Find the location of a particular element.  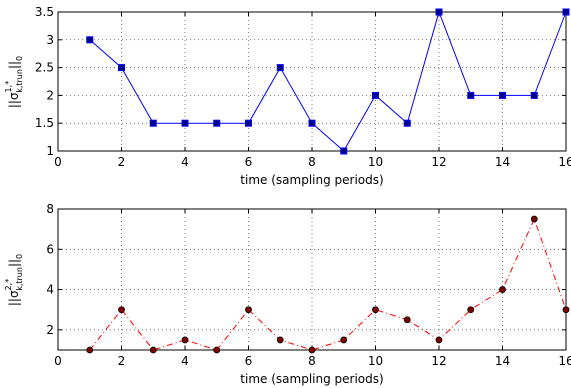

top-ytick-label-5: 3.5 is located at coordinates (44, 12).